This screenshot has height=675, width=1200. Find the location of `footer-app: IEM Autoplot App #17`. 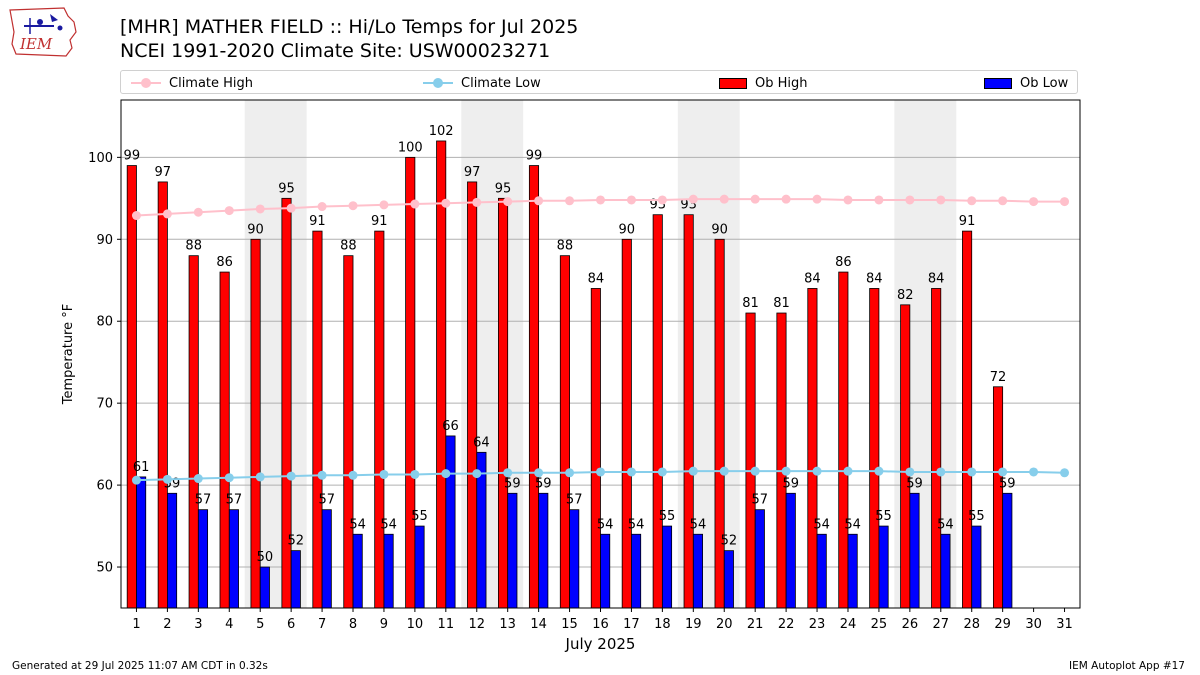

footer-app: IEM Autoplot App #17 is located at coordinates (1127, 666).